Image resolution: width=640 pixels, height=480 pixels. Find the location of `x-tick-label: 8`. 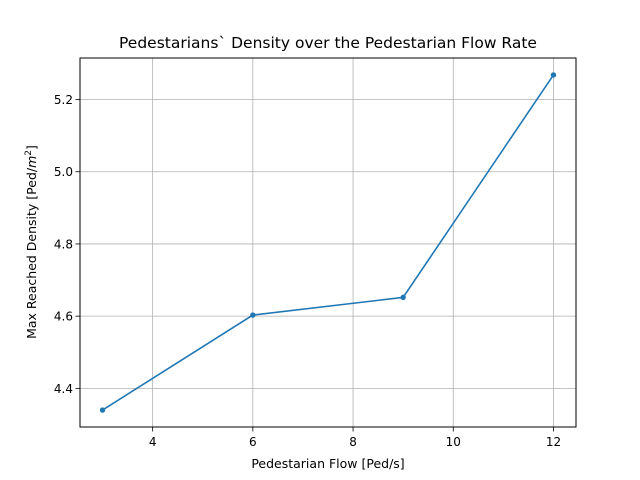

x-tick-label: 8 is located at coordinates (353, 442).